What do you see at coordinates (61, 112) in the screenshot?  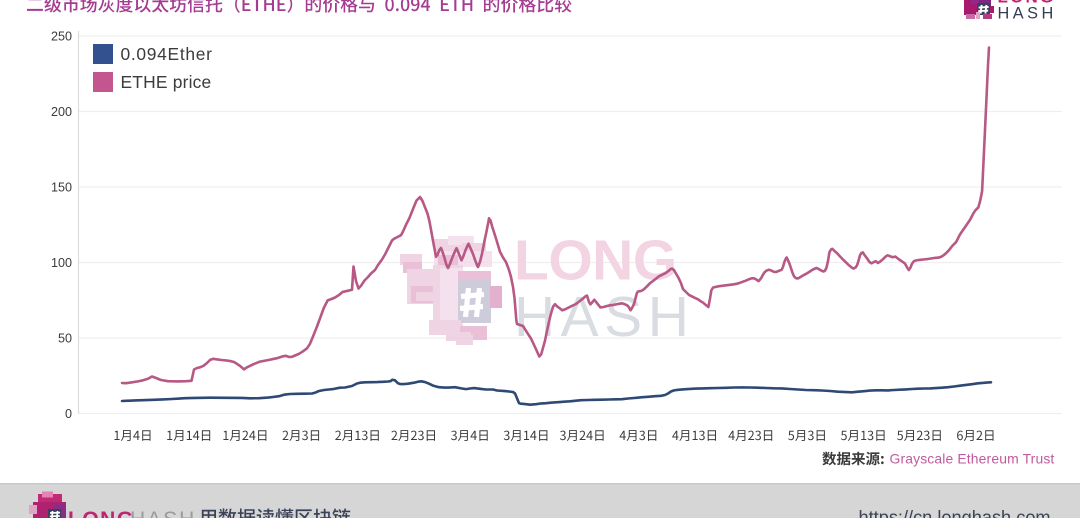 I see `svg-text: 200` at bounding box center [61, 112].